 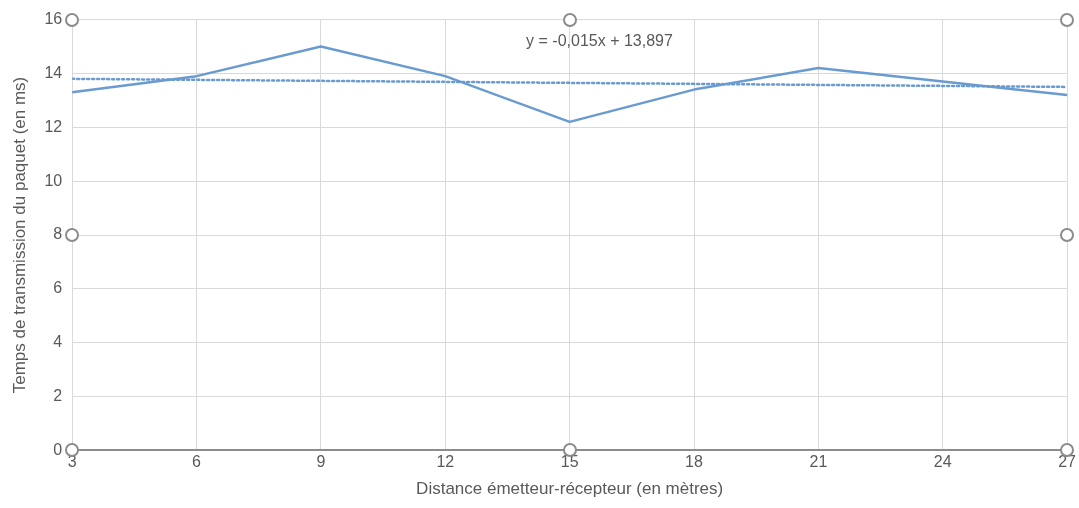 I want to click on y-tick-label: 2, so click(x=58, y=395).